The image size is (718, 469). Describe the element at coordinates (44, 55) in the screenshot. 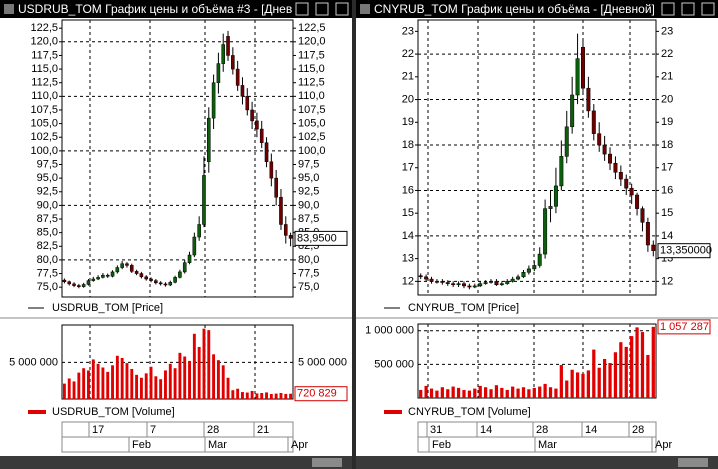

I see `y-tick-label: 117,5` at that location.